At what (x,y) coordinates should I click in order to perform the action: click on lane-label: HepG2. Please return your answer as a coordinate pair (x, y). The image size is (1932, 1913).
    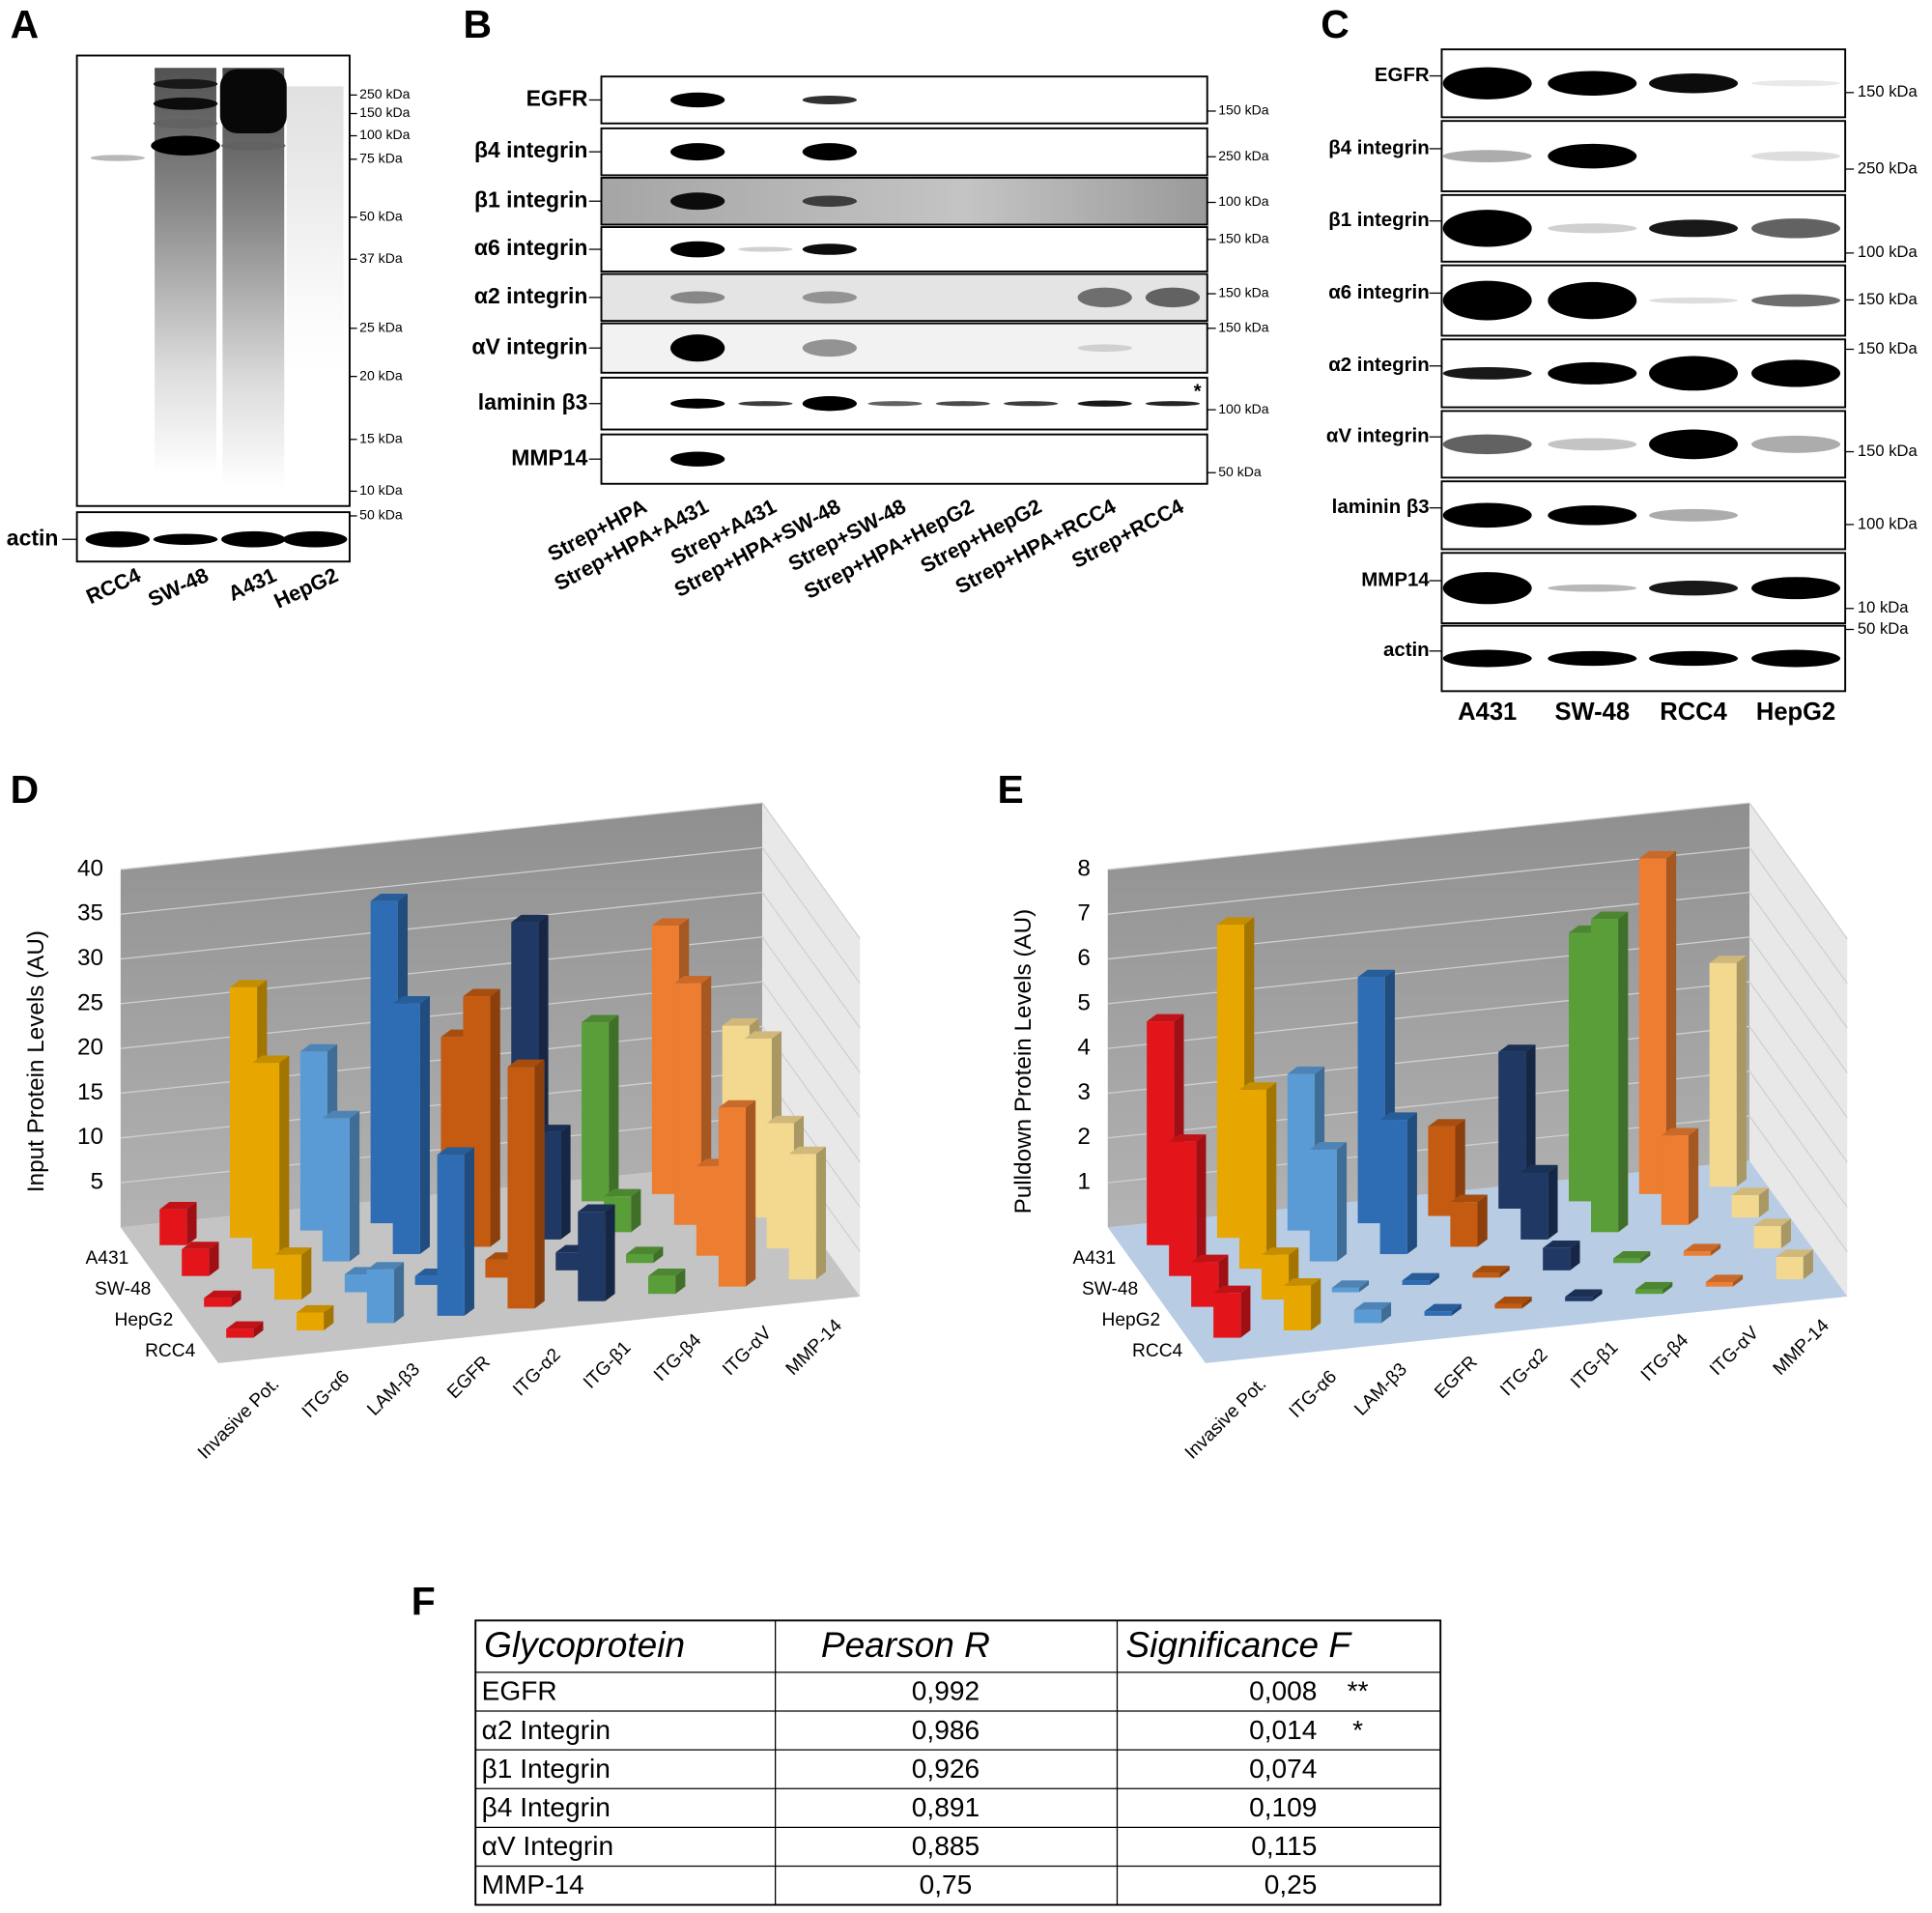
    Looking at the image, I should click on (1795, 712).